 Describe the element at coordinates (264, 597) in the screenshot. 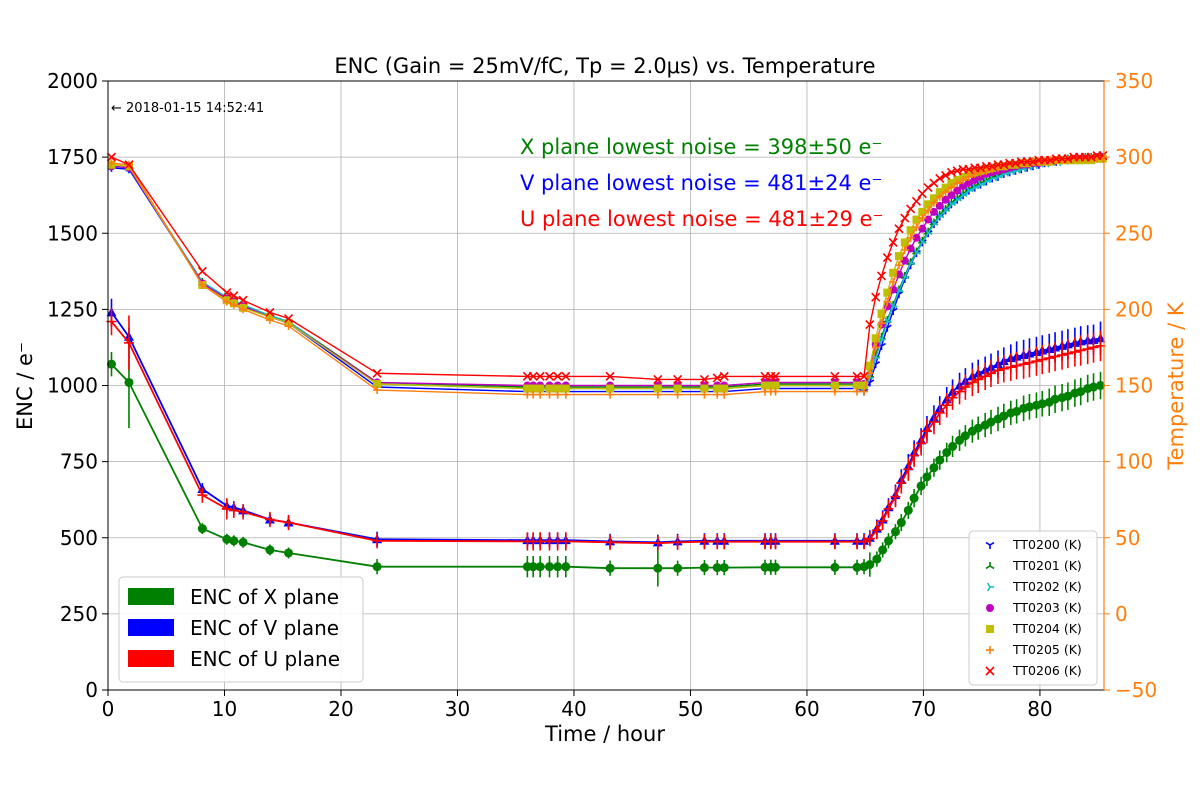

I see `enc-legend-label-x: ENC of X plane` at that location.